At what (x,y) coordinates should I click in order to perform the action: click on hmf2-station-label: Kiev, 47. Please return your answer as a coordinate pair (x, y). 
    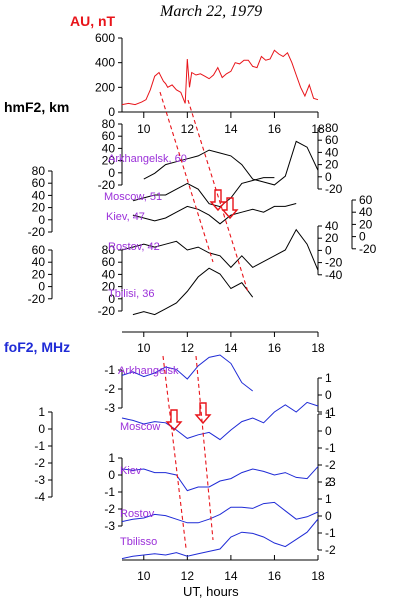
    Looking at the image, I should click on (125, 217).